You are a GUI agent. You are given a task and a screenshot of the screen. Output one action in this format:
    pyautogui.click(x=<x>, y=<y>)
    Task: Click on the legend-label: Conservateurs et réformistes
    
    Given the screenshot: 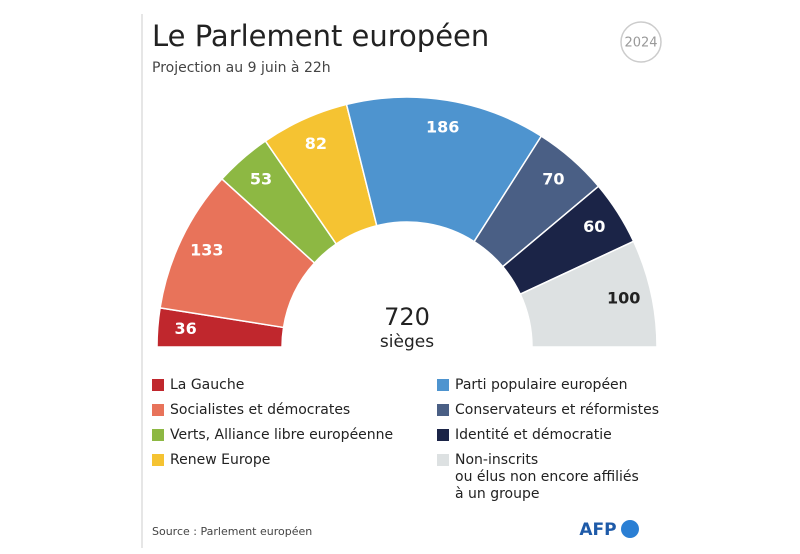 What is the action you would take?
    pyautogui.click(x=557, y=410)
    